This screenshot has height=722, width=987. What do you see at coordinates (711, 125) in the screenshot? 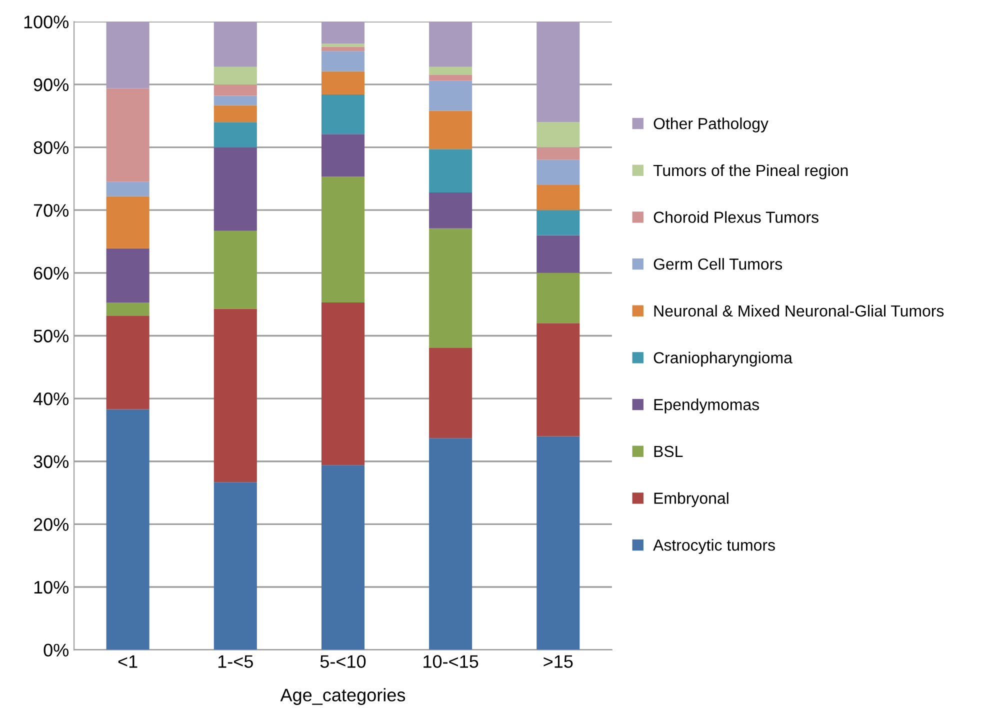
I see `legend-label: Other Pathology` at bounding box center [711, 125].